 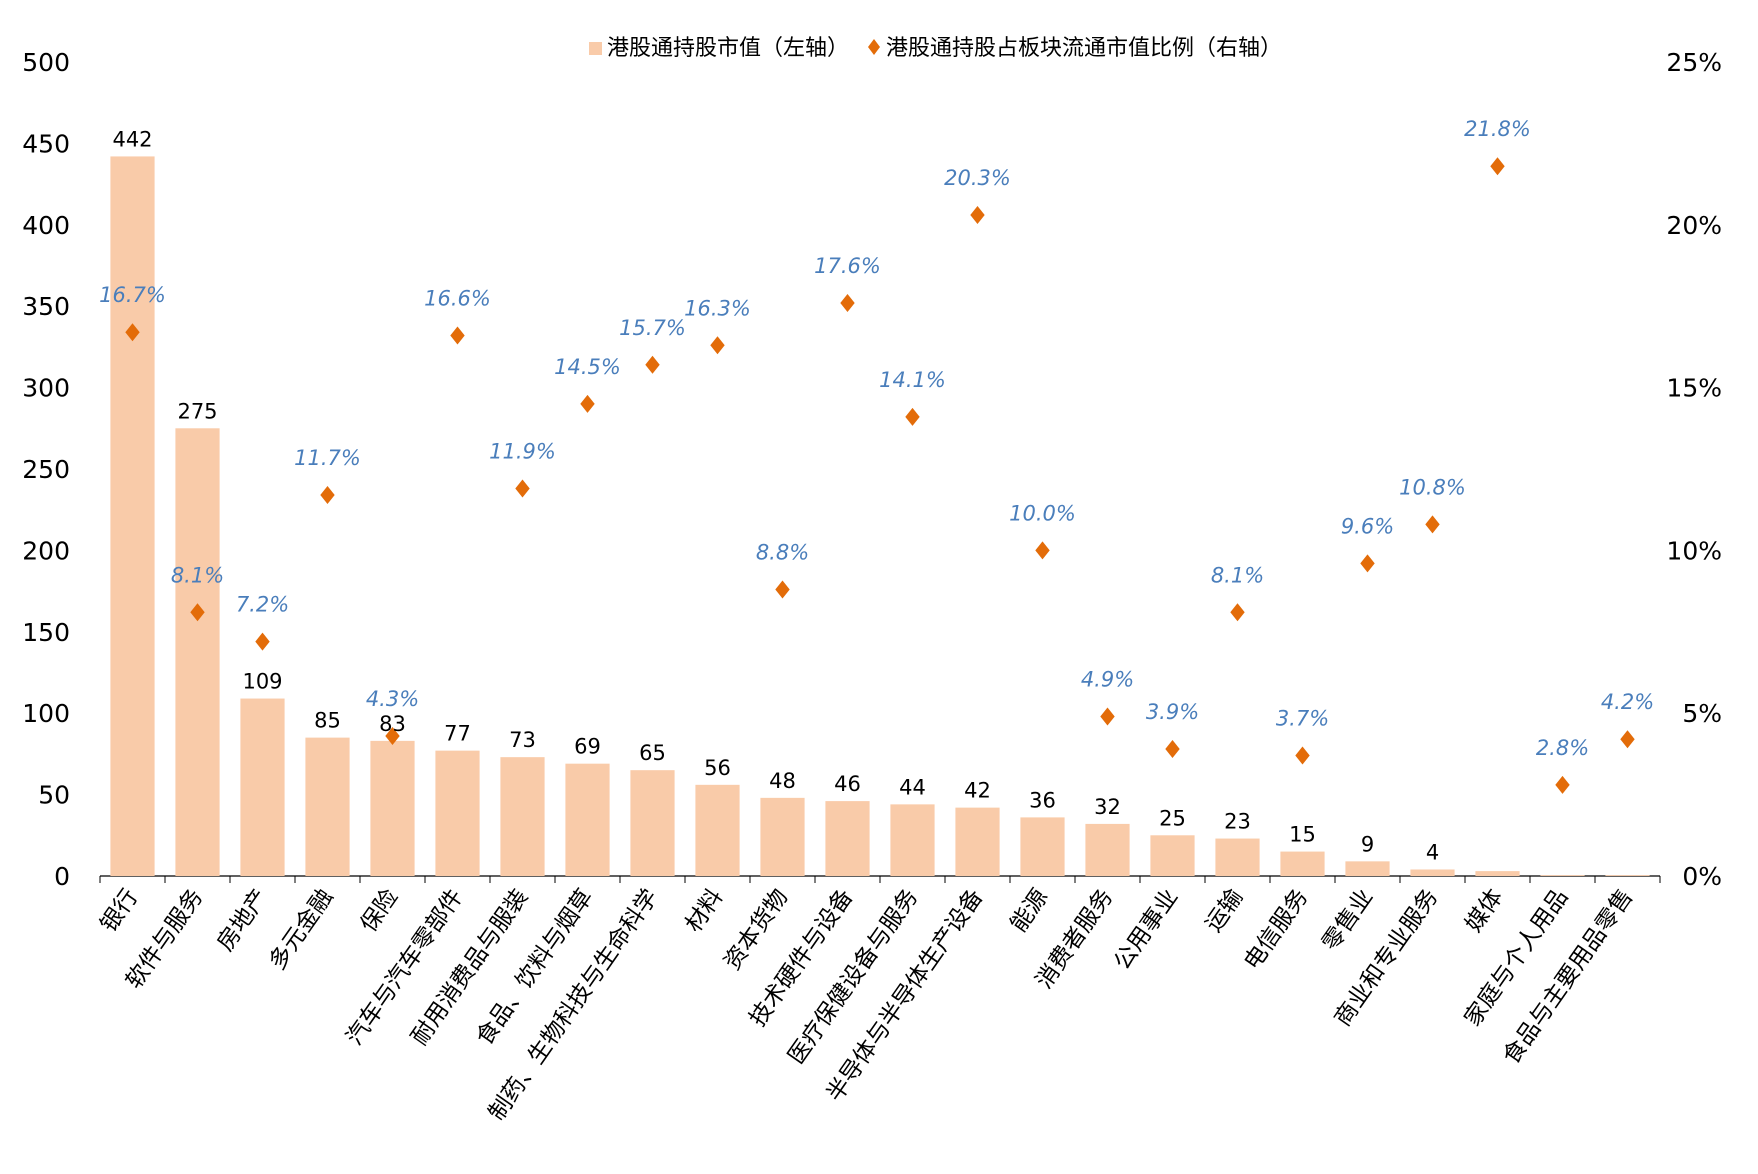 I want to click on bar-value-label: 83, so click(x=392, y=724).